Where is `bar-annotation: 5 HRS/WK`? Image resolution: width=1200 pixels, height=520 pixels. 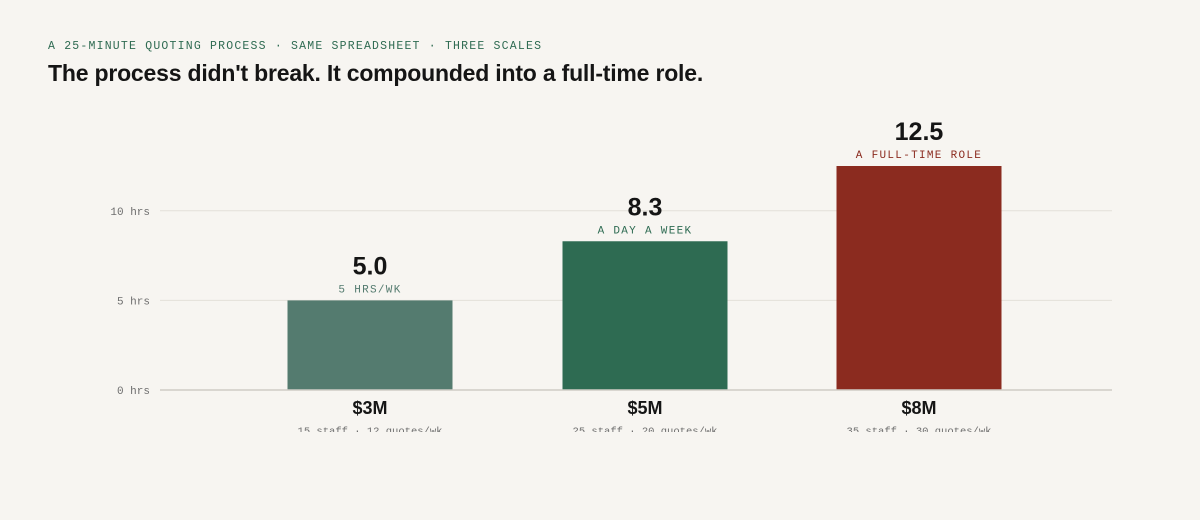 bar-annotation: 5 HRS/WK is located at coordinates (369, 290).